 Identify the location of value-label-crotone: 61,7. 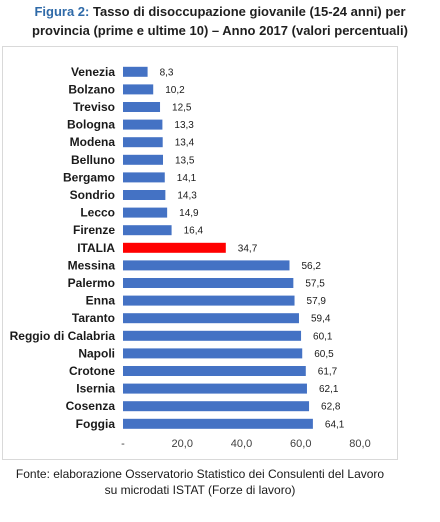
(328, 372).